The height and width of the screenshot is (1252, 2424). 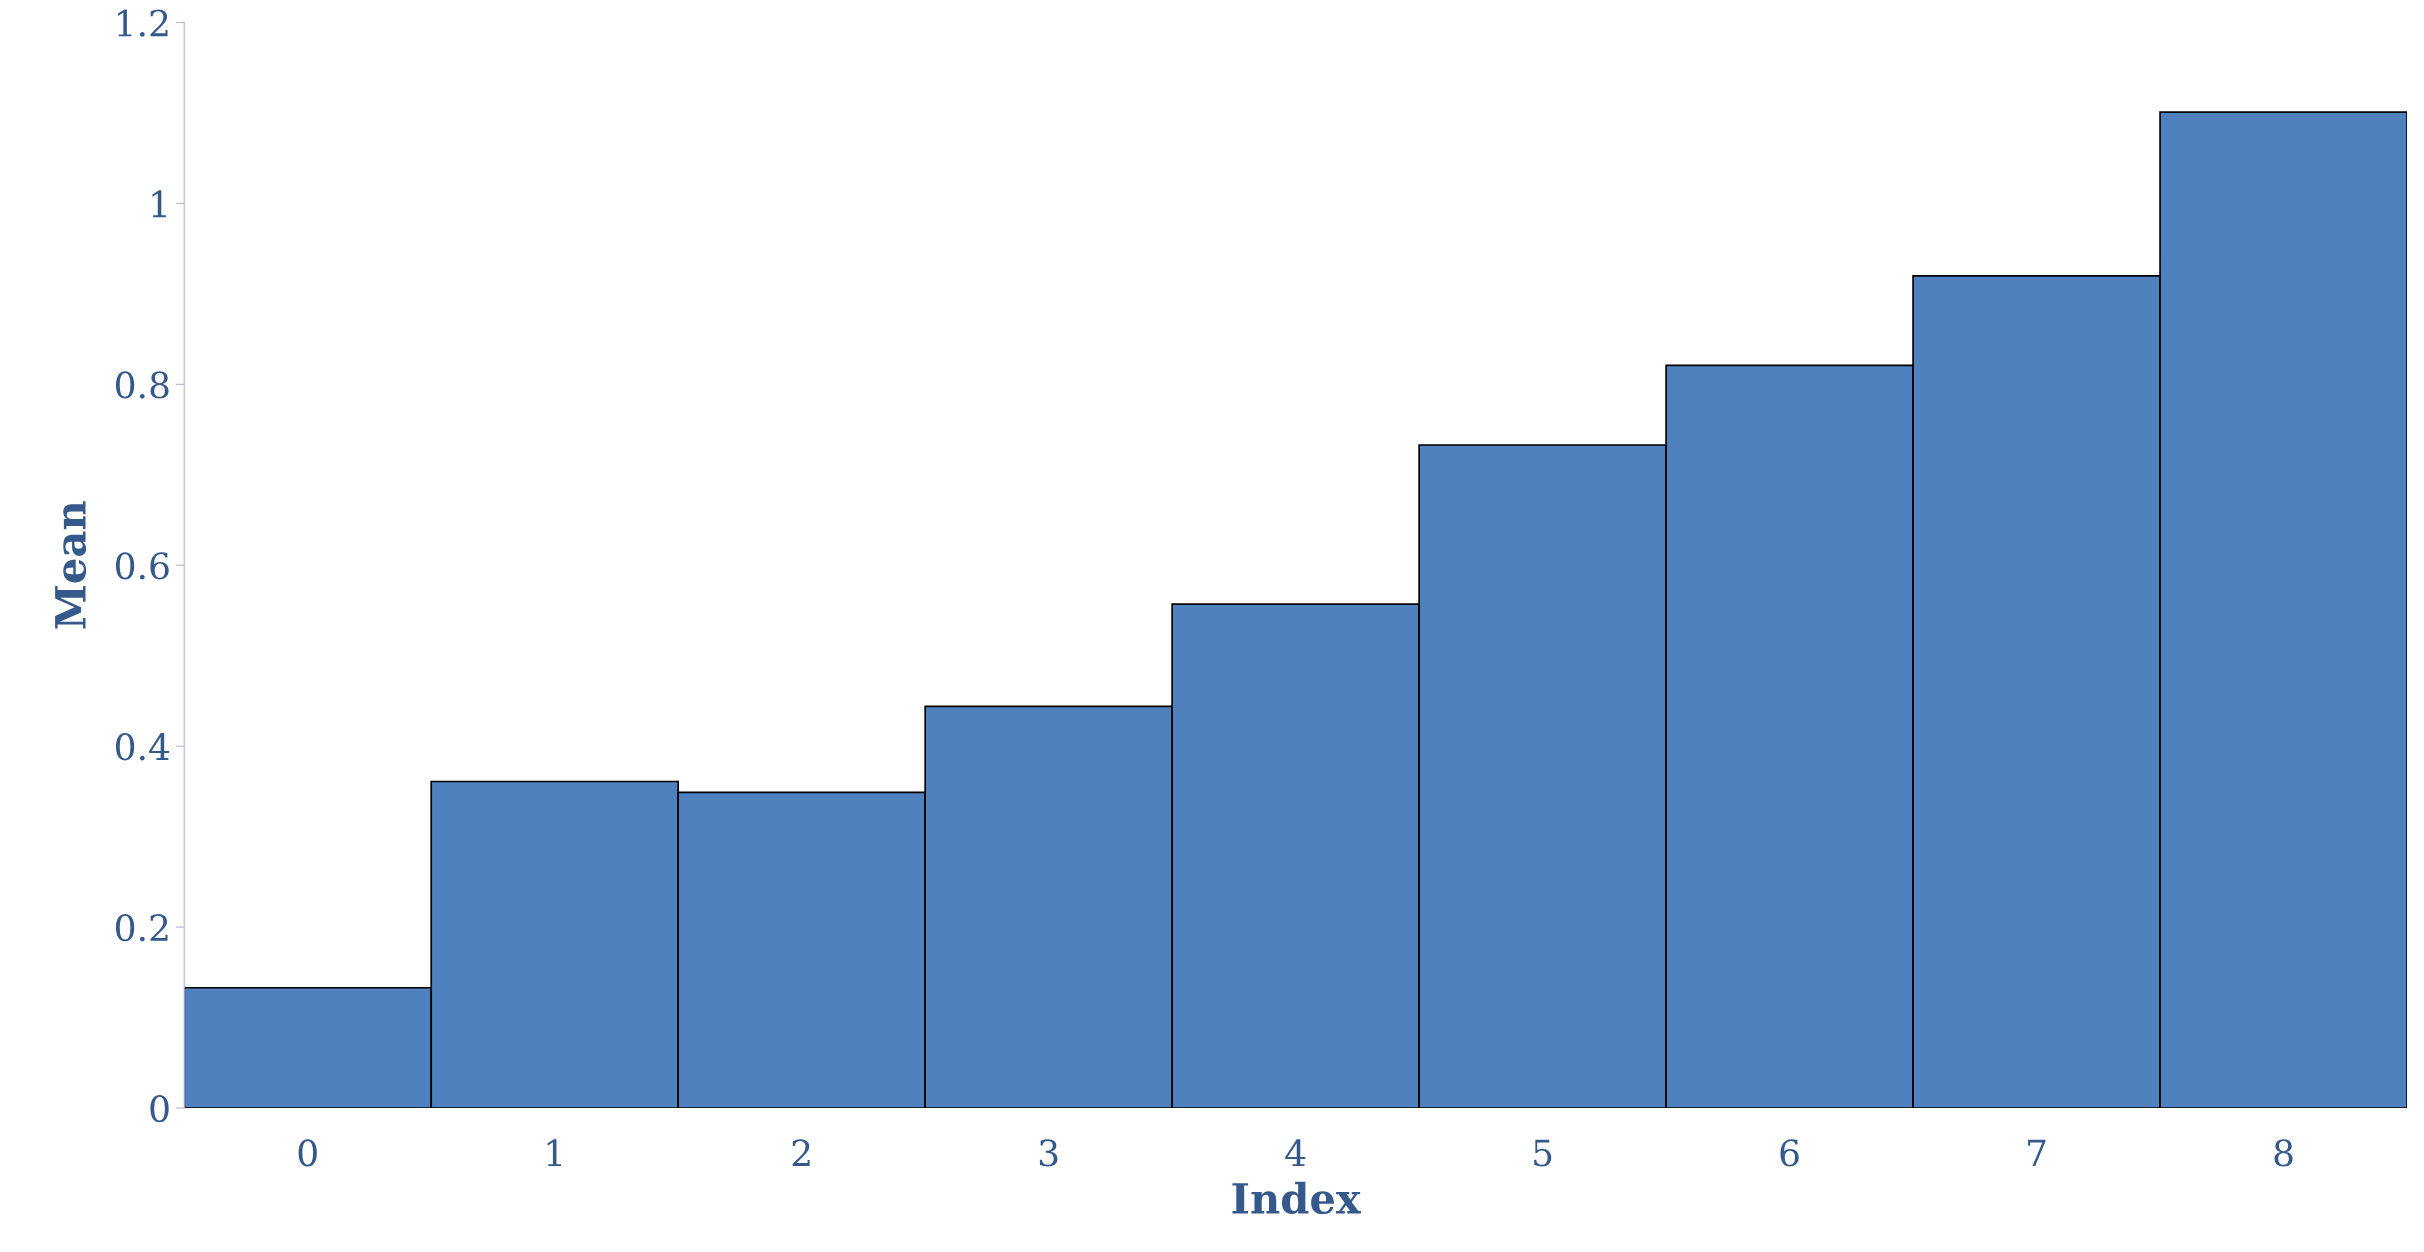 What do you see at coordinates (141, 928) in the screenshot?
I see `y-tick-label: 0.2` at bounding box center [141, 928].